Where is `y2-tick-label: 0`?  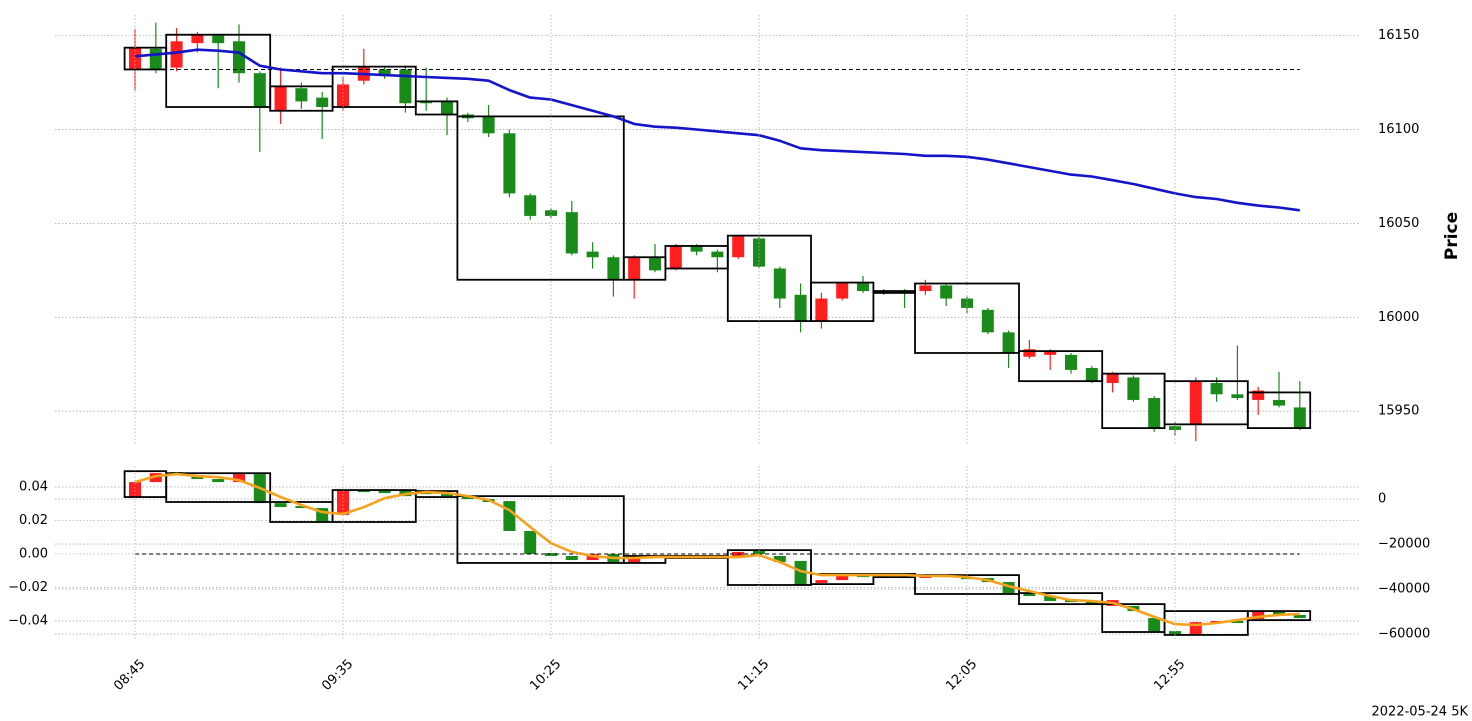
y2-tick-label: 0 is located at coordinates (1382, 499).